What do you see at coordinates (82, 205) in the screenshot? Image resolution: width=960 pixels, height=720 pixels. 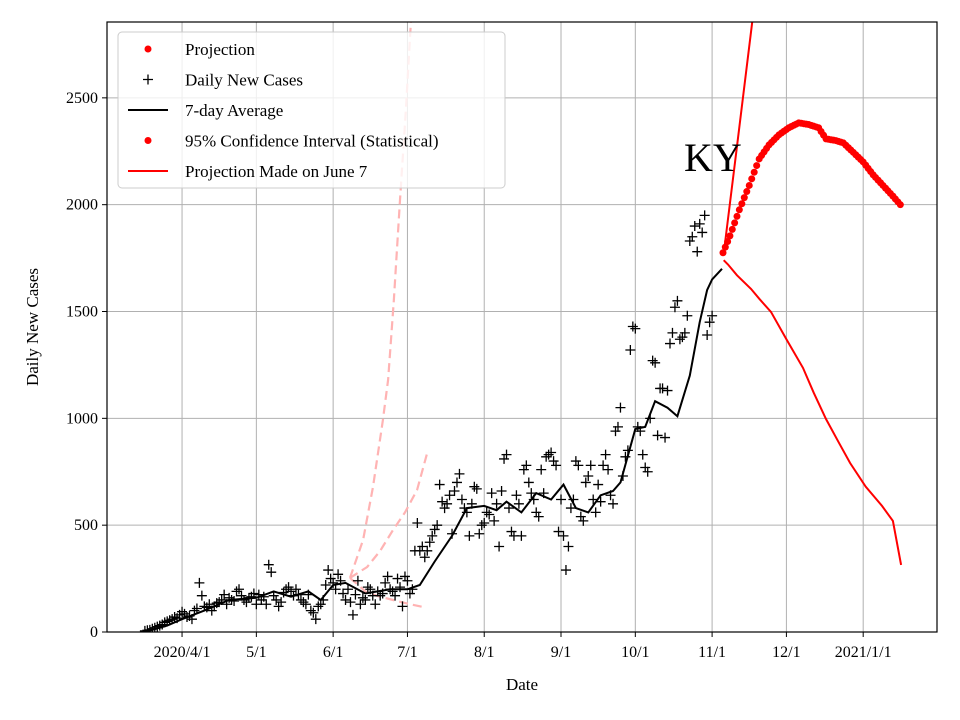 I see `y-tick-label: 2000` at bounding box center [82, 205].